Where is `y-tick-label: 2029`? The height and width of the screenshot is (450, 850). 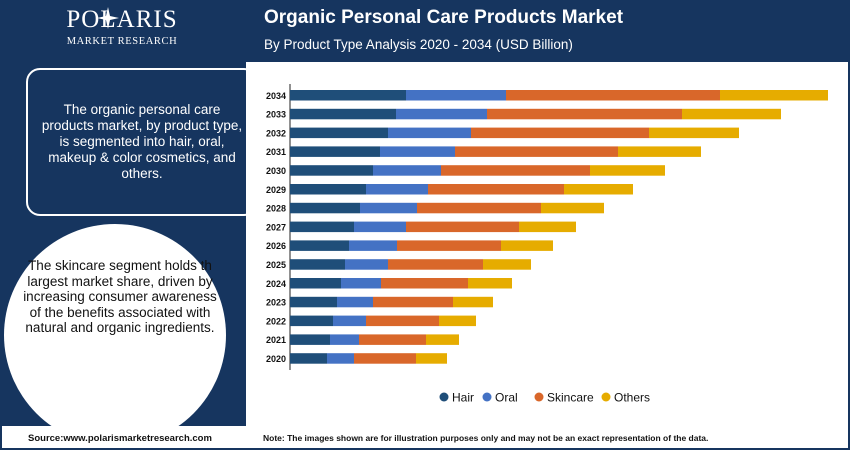
y-tick-label: 2029 is located at coordinates (276, 190).